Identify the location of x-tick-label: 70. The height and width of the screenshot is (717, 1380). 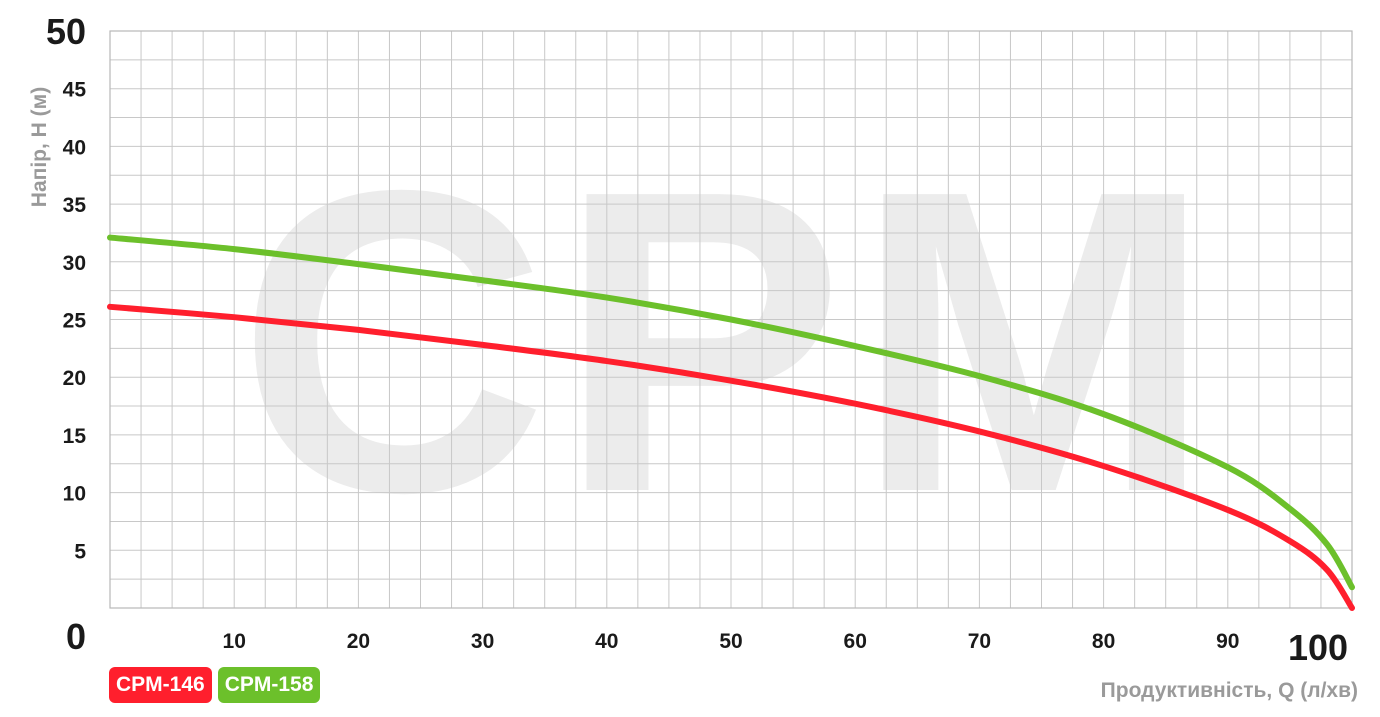
(979, 641).